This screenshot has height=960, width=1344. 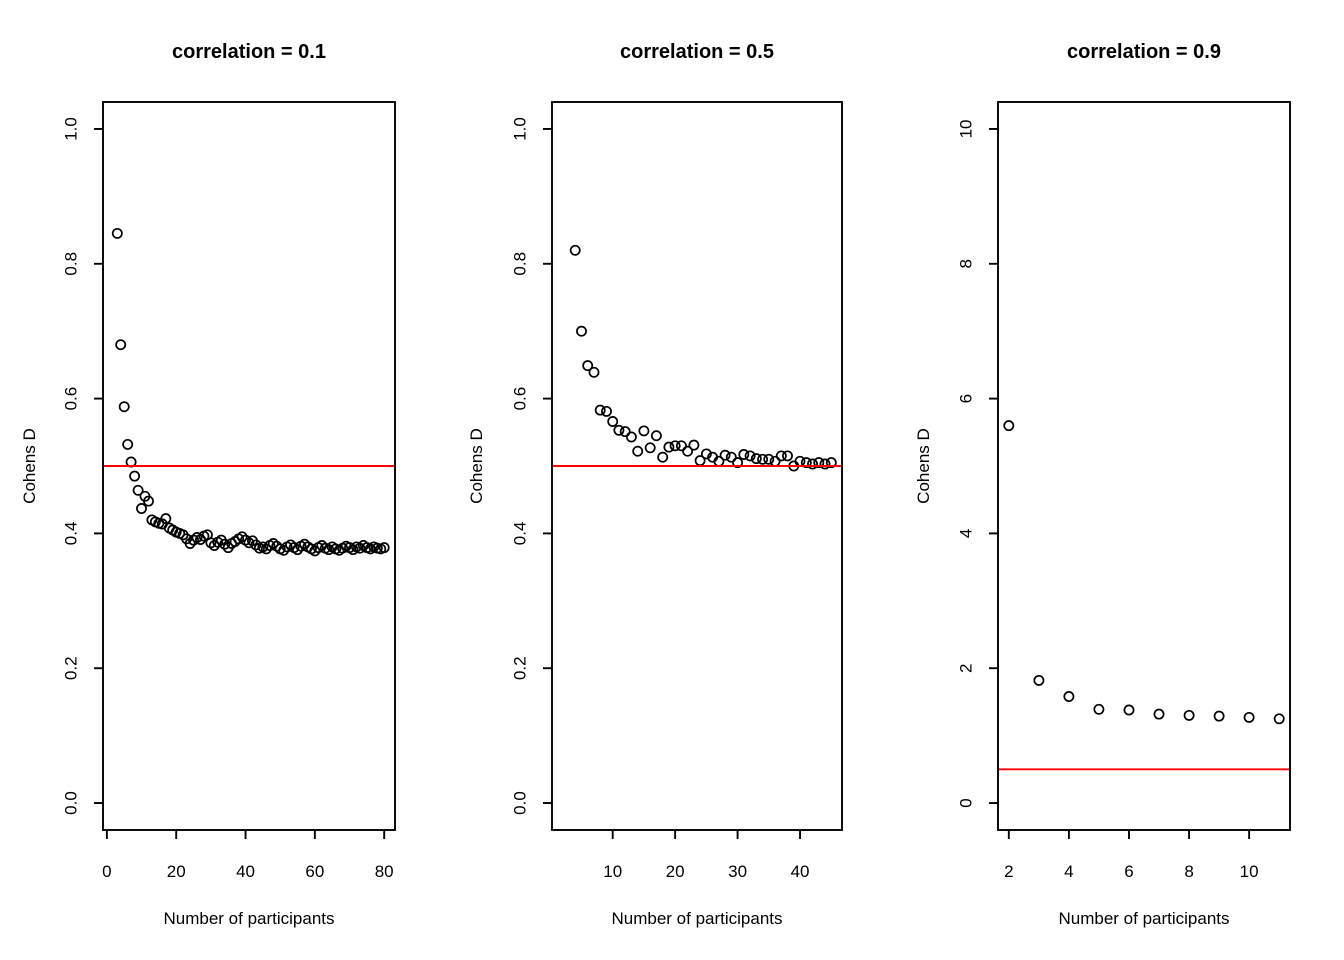 I want to click on y-tick-label: 0.4, so click(x=520, y=534).